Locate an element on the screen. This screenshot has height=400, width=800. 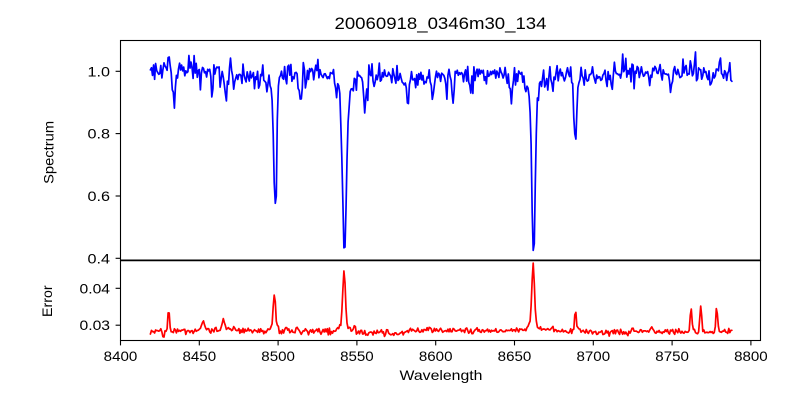
svg-text: 8650 is located at coordinates (515, 356).